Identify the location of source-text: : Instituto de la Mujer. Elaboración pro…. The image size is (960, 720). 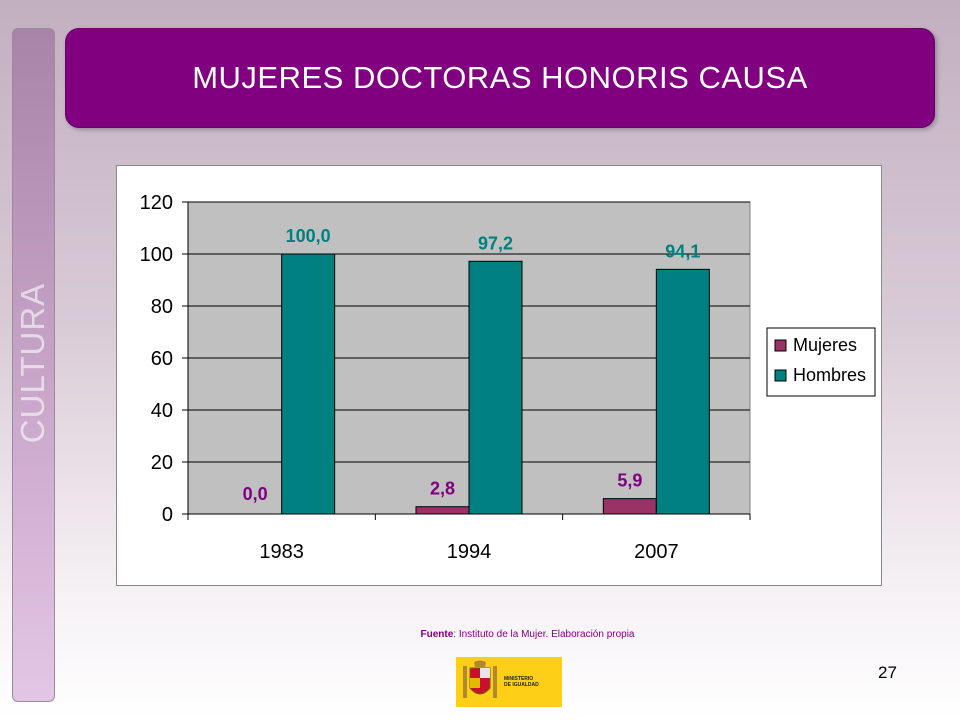
(544, 634).